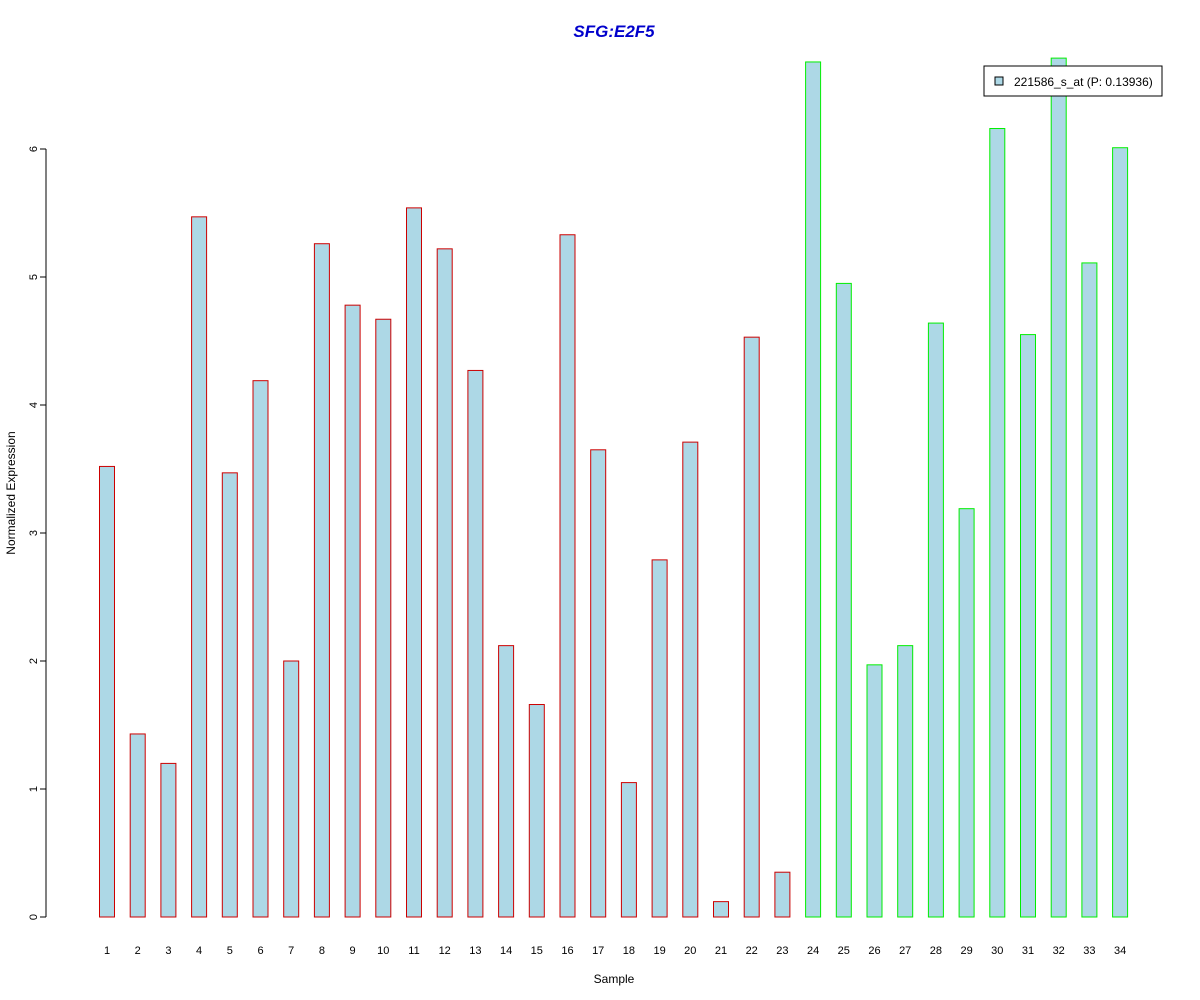 This screenshot has width=1200, height=1000. I want to click on x-tick-label: 24, so click(813, 951).